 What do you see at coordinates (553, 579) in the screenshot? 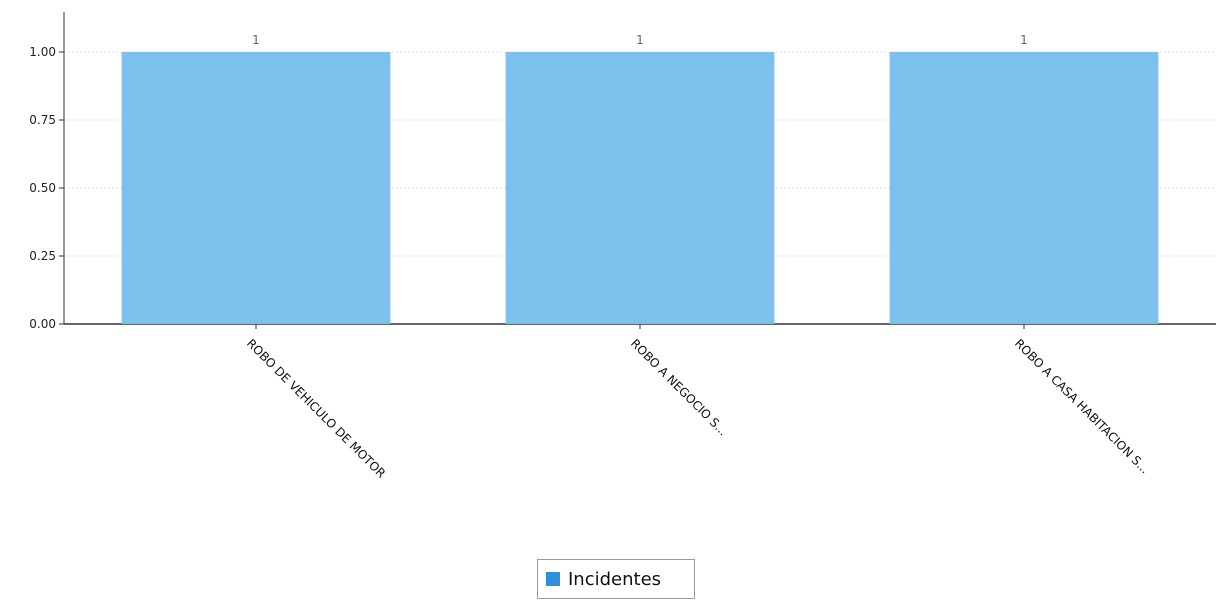
I see `legend-swatch` at bounding box center [553, 579].